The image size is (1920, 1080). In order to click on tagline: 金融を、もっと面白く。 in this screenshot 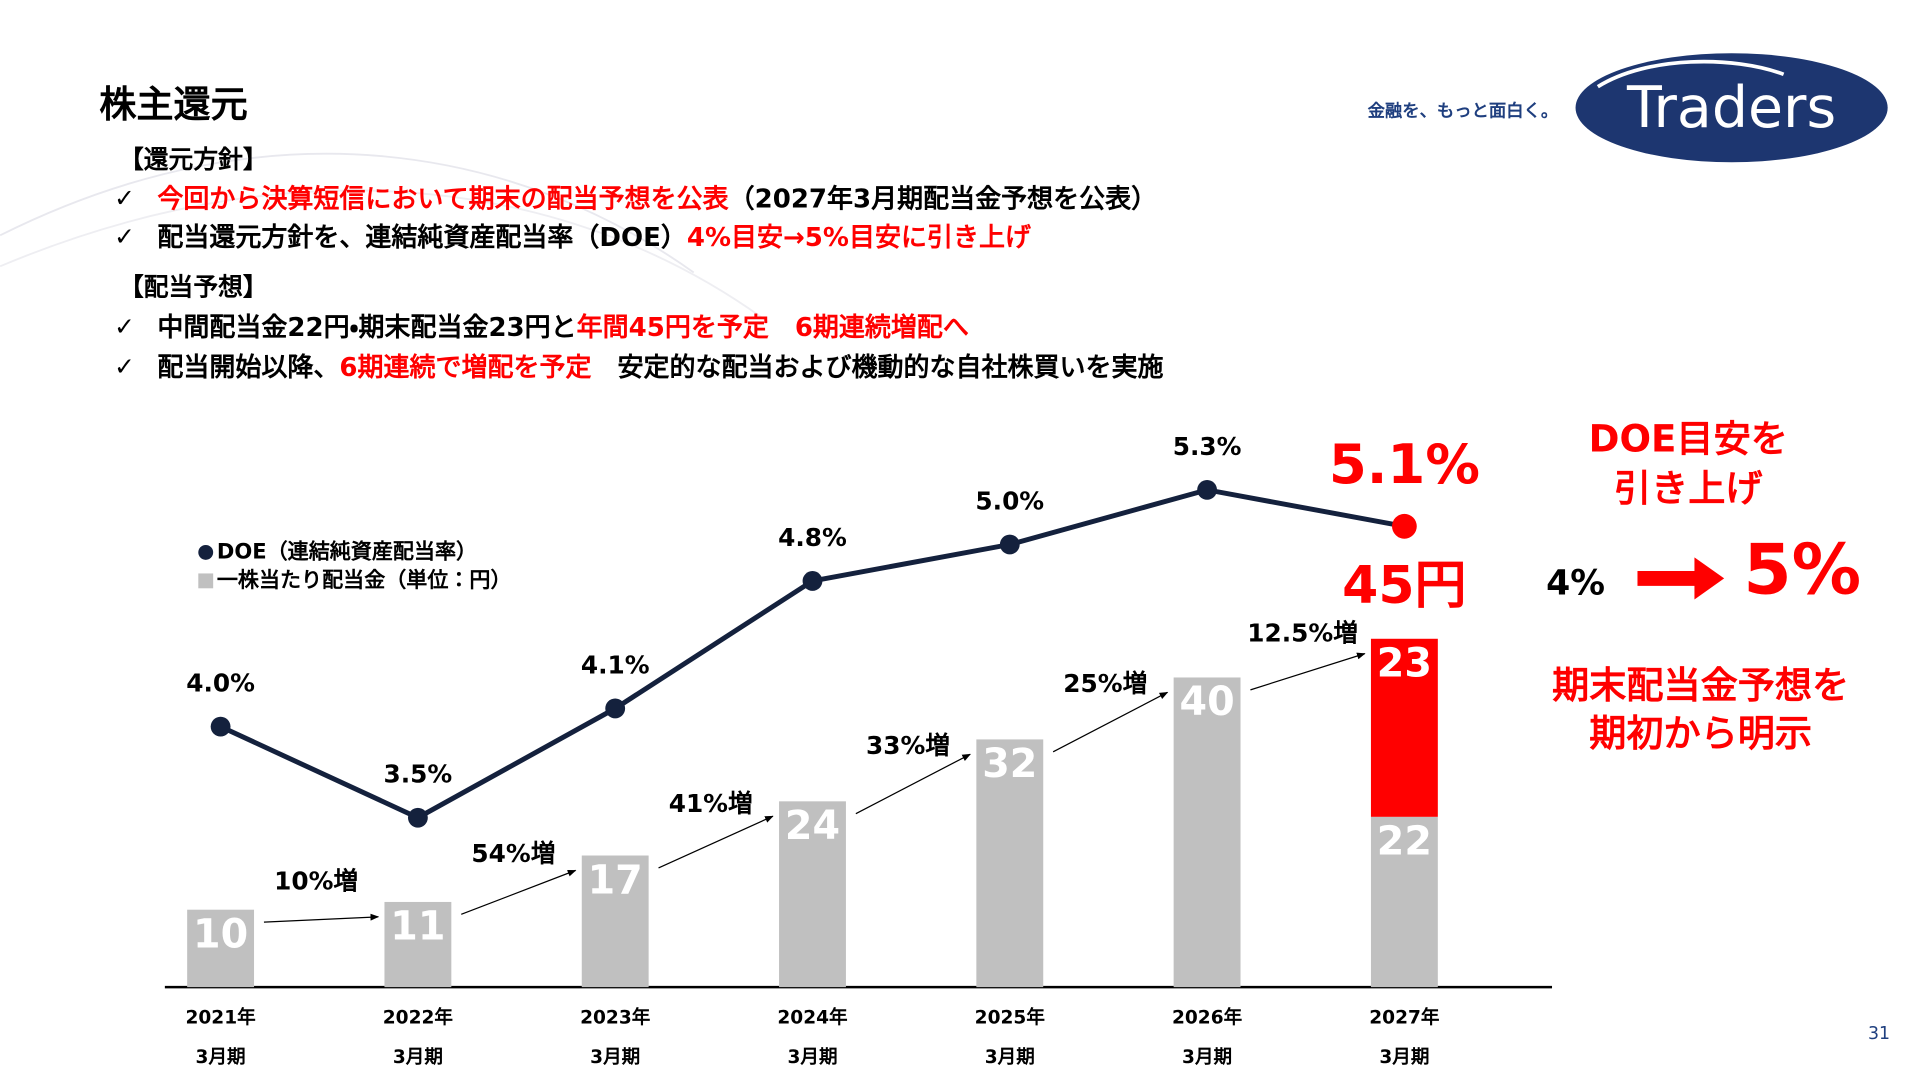, I will do `click(1463, 110)`.